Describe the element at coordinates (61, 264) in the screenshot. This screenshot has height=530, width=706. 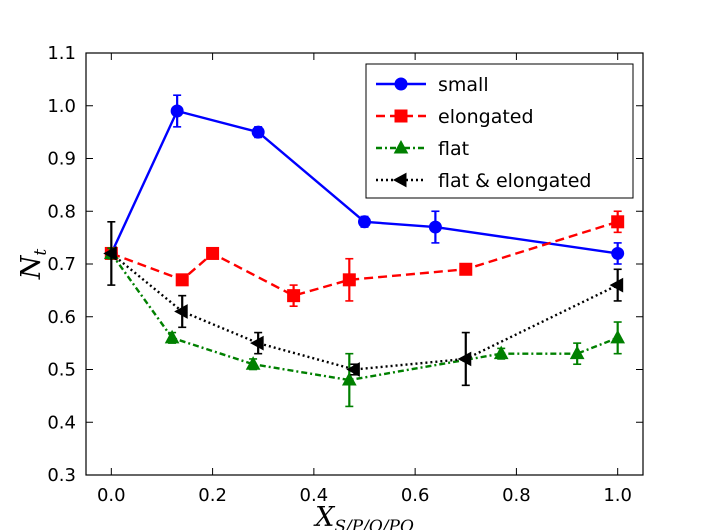
I see `y-tick-label: 0.7` at that location.